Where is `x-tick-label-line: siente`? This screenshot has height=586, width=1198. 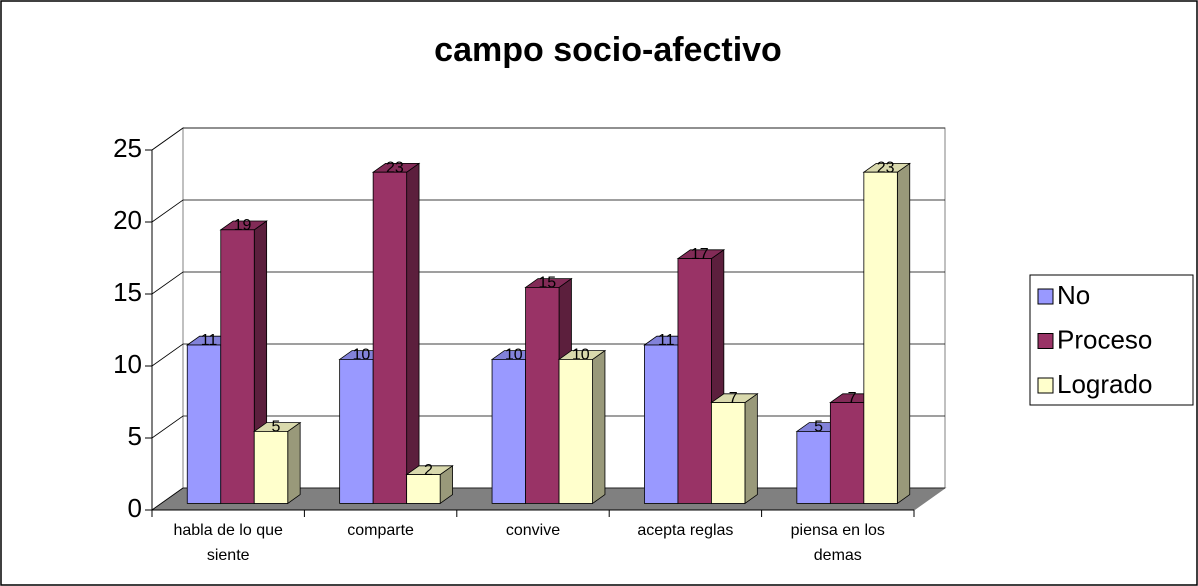 x-tick-label-line: siente is located at coordinates (228, 555).